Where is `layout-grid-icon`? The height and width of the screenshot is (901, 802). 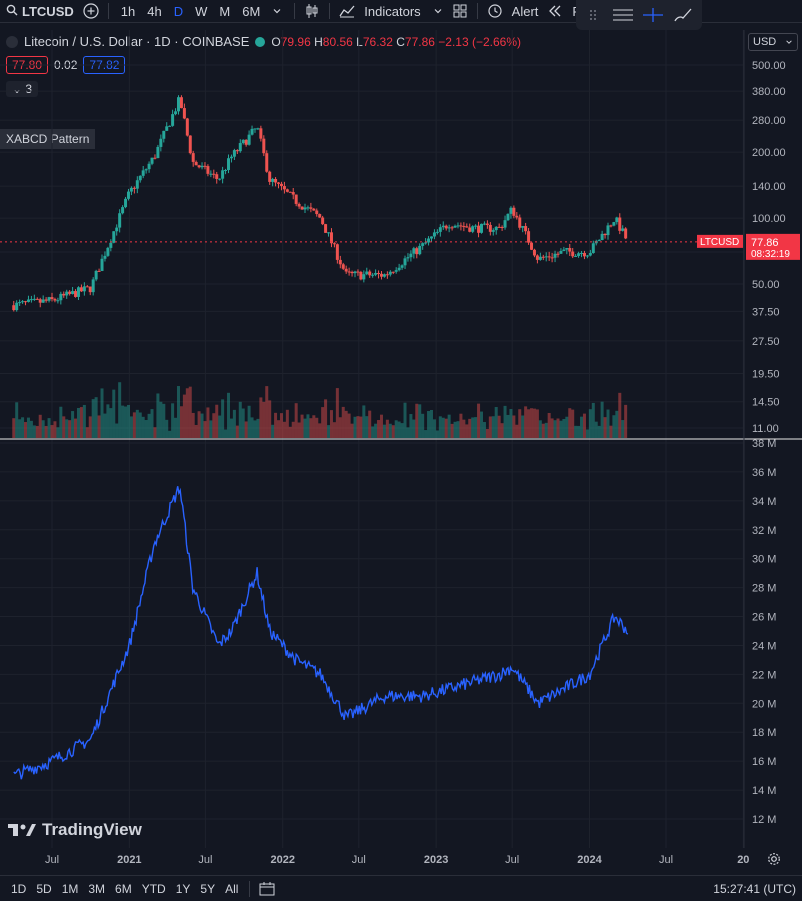
layout-grid-icon is located at coordinates (460, 11).